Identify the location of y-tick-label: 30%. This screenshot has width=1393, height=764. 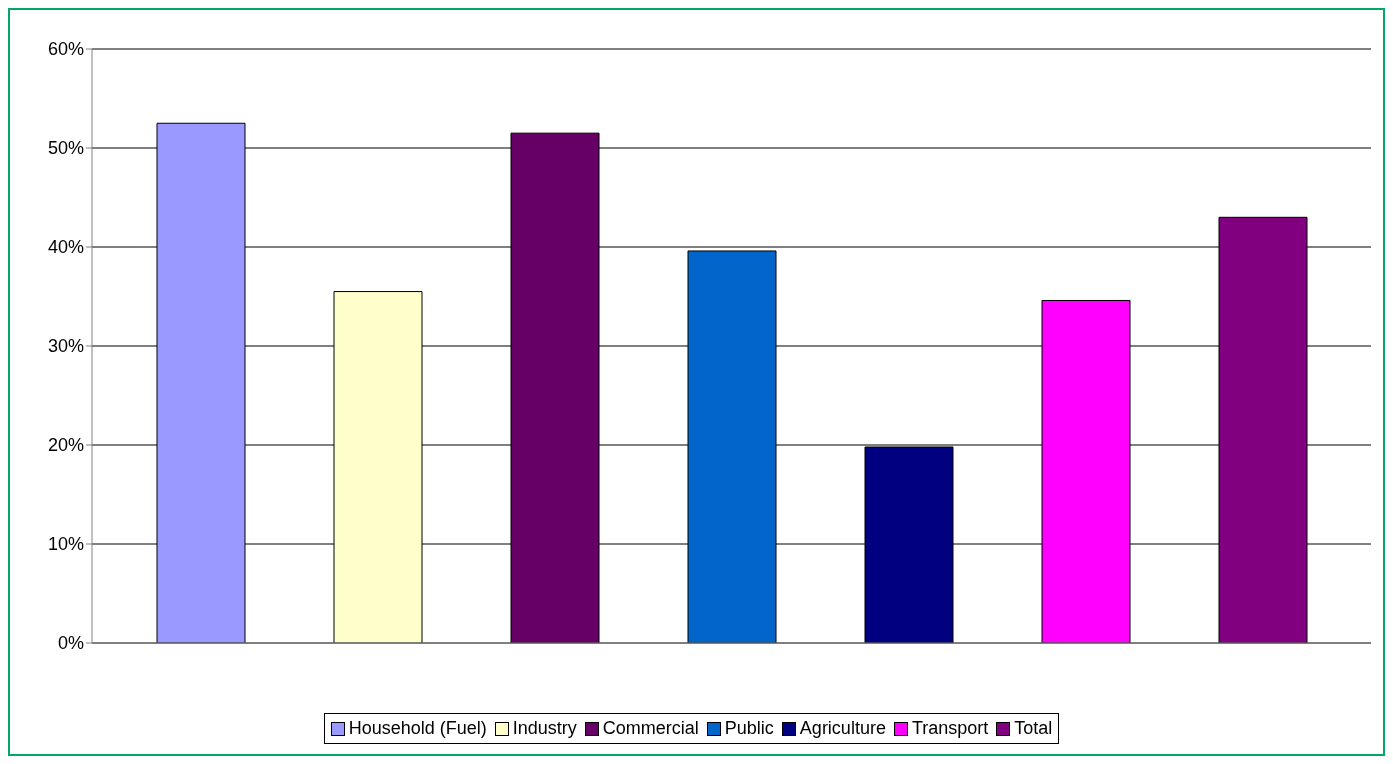
(65, 346).